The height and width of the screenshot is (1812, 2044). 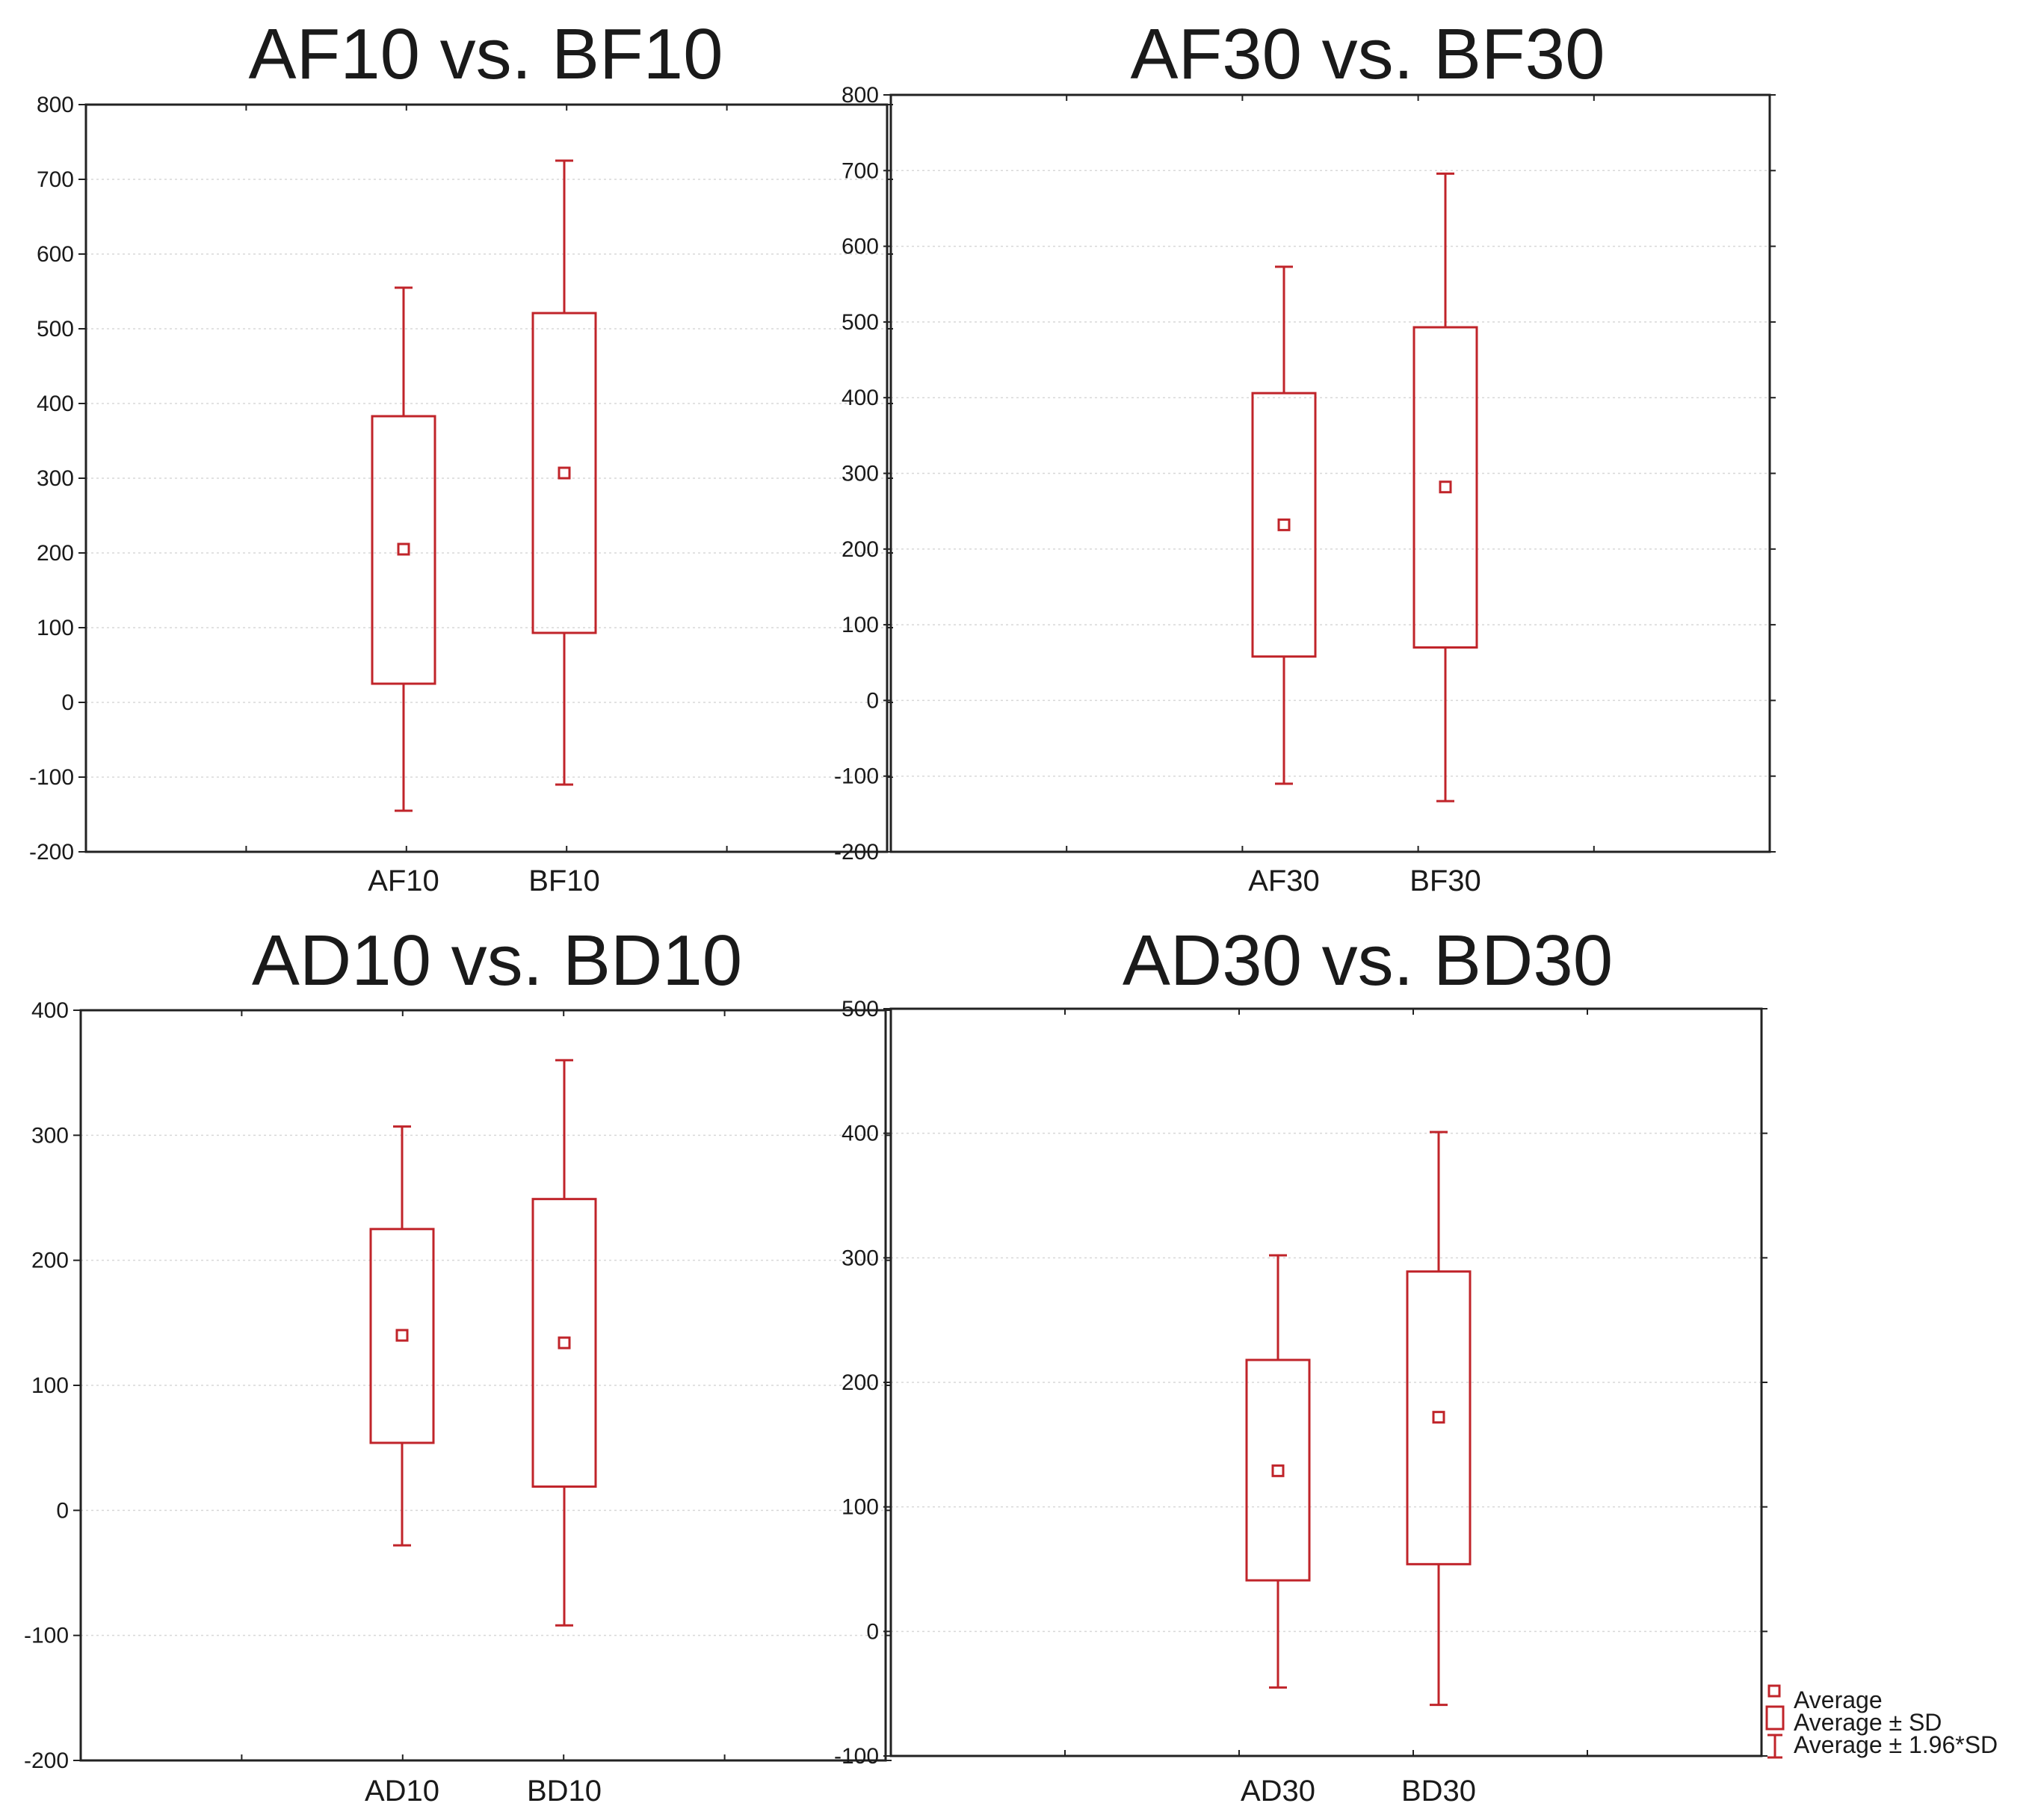 I want to click on average-marker-bf10, so click(x=564, y=473).